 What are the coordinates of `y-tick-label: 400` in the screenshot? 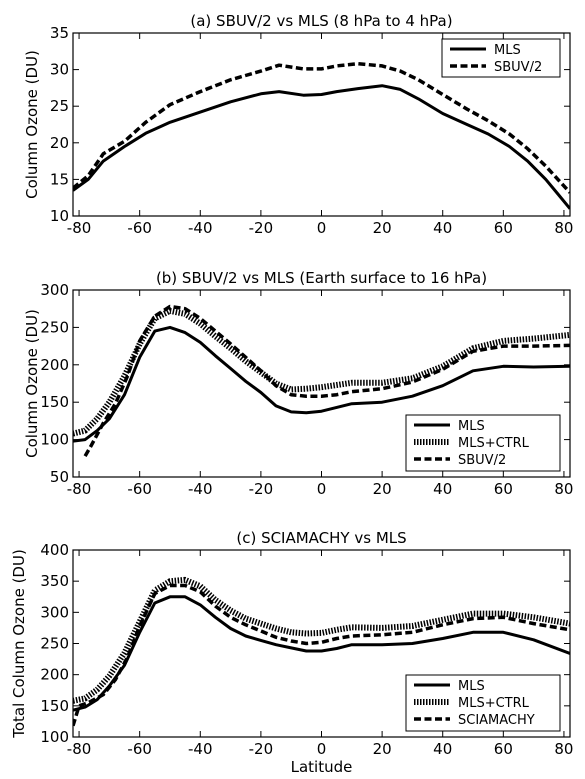 It's located at (54, 550).